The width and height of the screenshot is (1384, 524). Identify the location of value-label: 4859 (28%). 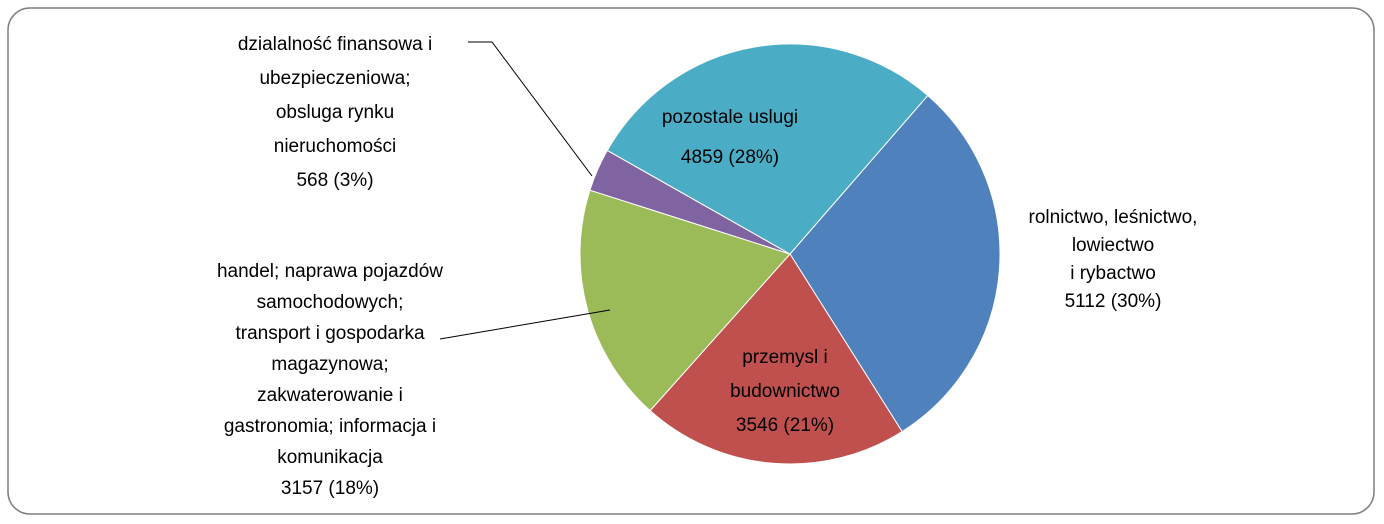
(730, 157).